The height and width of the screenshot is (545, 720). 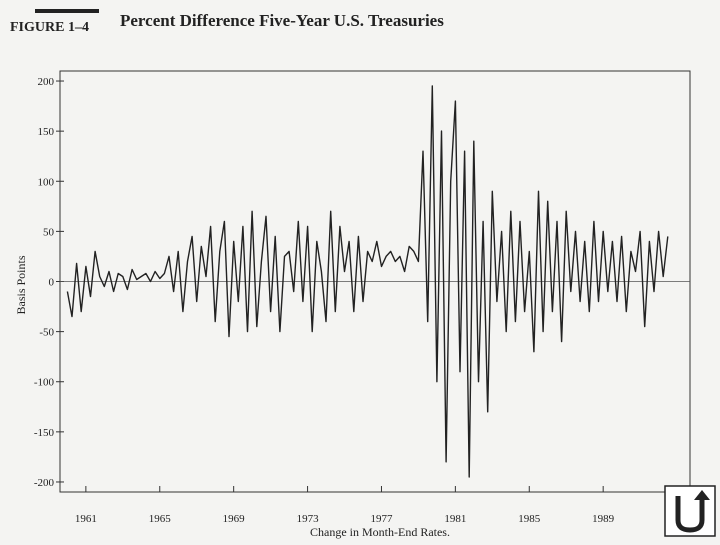 I want to click on y-tick-label: 0, so click(x=52, y=283).